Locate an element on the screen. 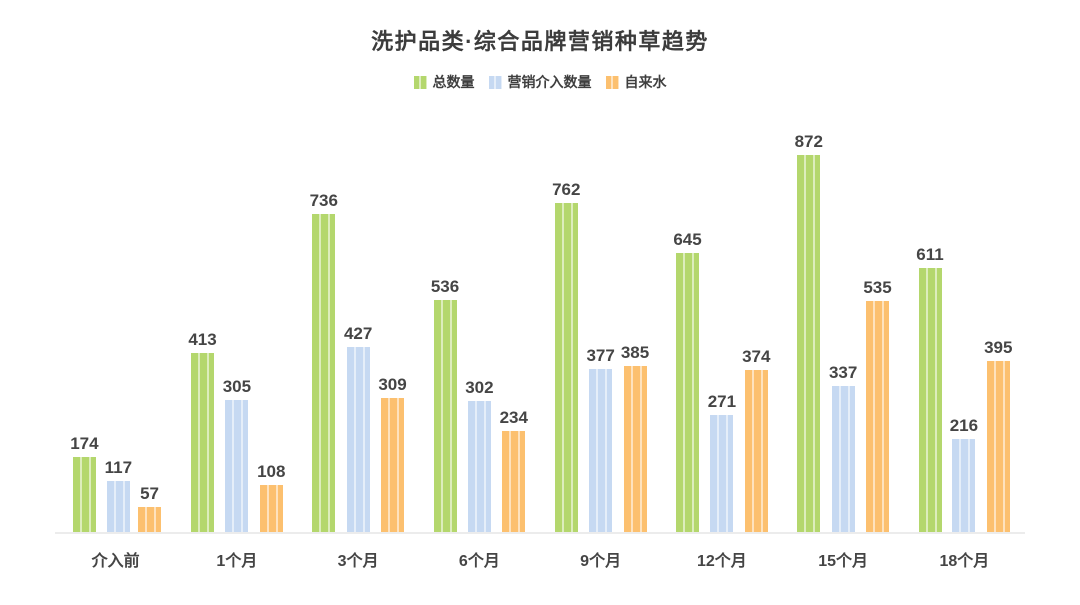  bar-wrap: 536 is located at coordinates (445, 405).